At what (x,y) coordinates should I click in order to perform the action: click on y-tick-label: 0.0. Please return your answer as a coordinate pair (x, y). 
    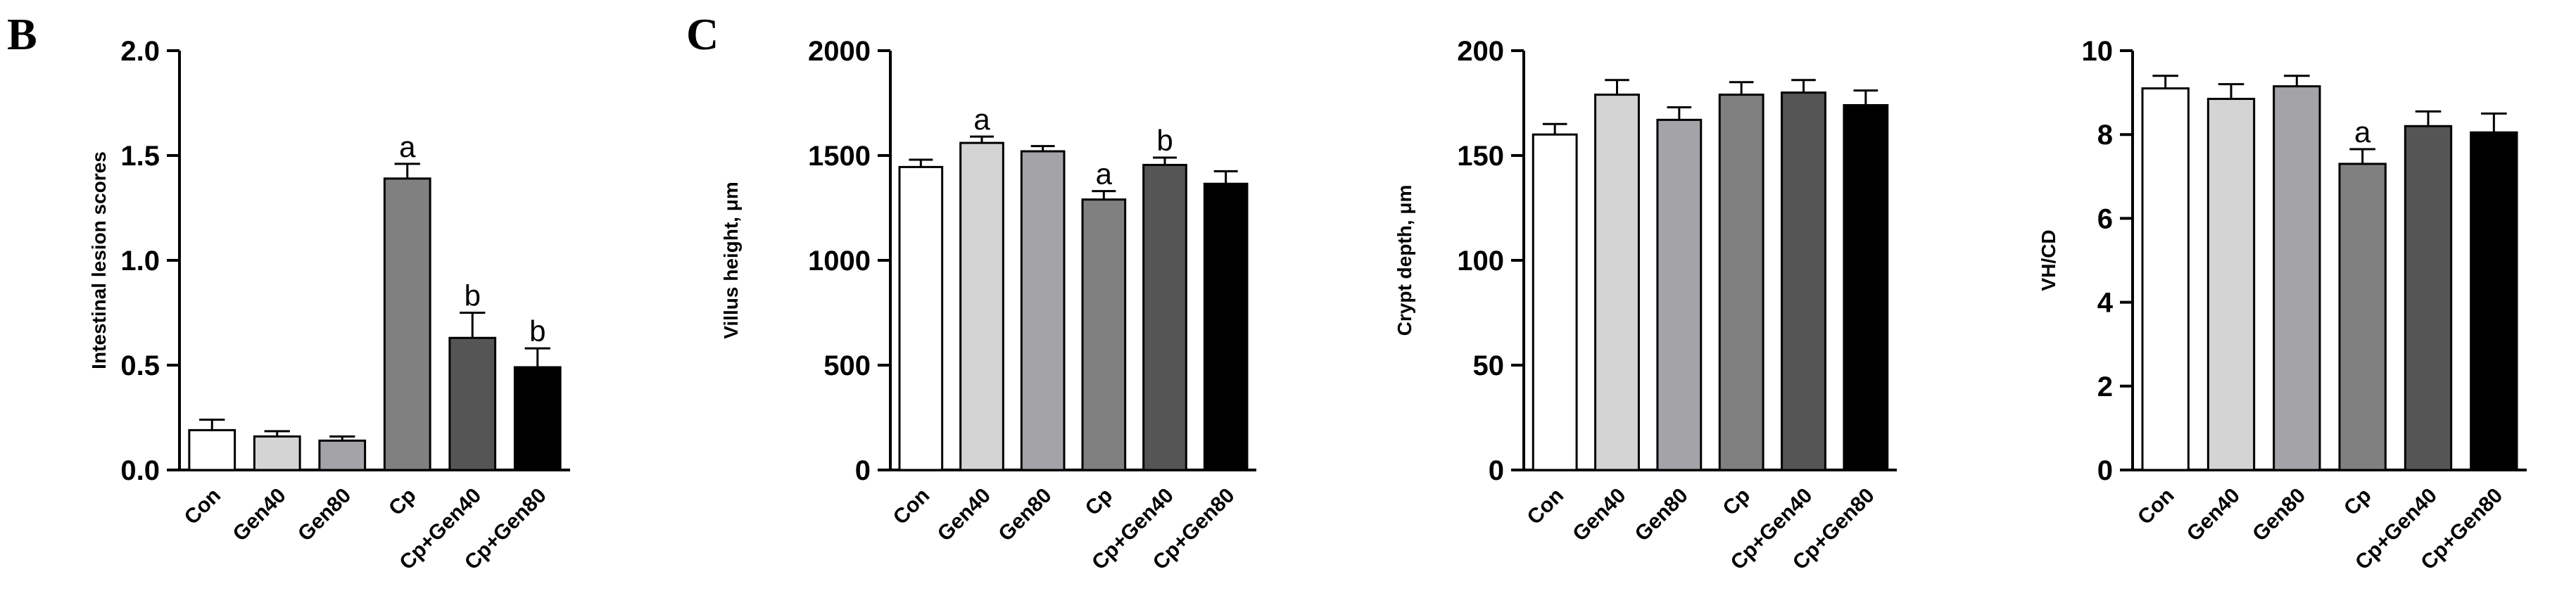
    Looking at the image, I should click on (140, 471).